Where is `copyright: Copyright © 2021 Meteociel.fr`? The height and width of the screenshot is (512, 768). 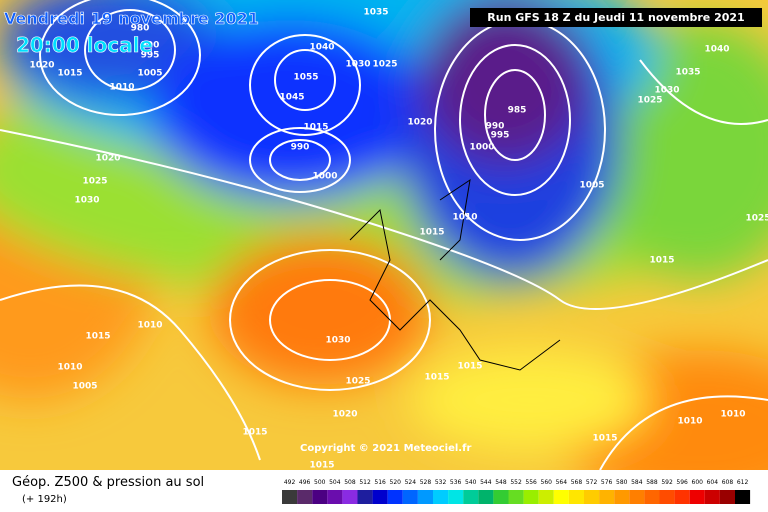
copyright: Copyright © 2021 Meteociel.fr is located at coordinates (385, 448).